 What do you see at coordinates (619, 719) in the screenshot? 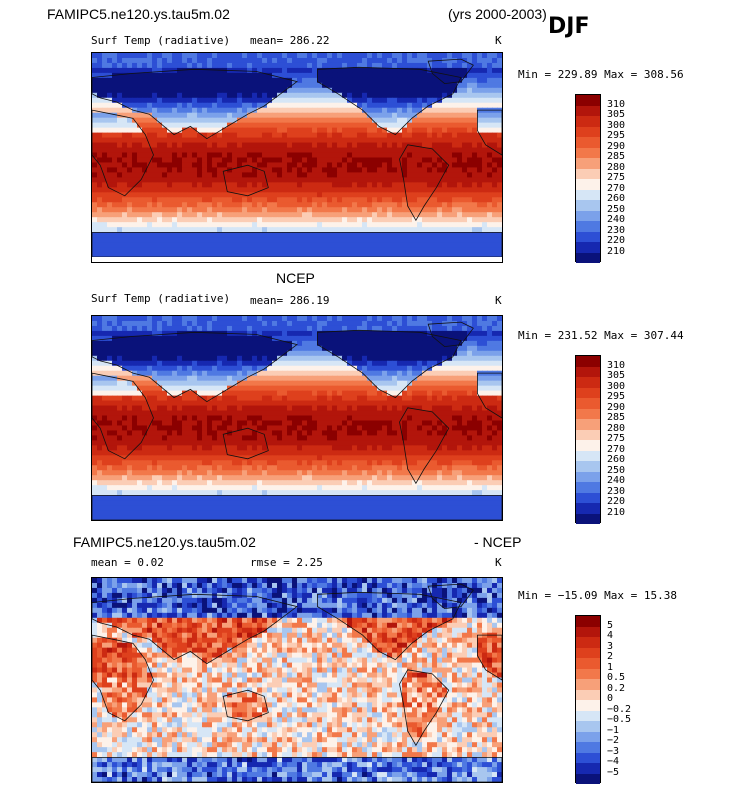
I see `colorbar-tick-label: −0.5` at bounding box center [619, 719].